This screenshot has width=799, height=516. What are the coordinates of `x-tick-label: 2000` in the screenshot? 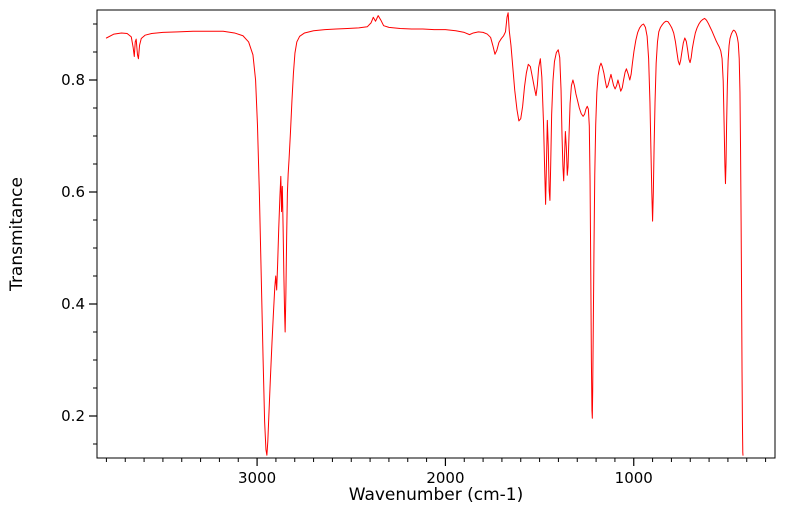 It's located at (445, 478).